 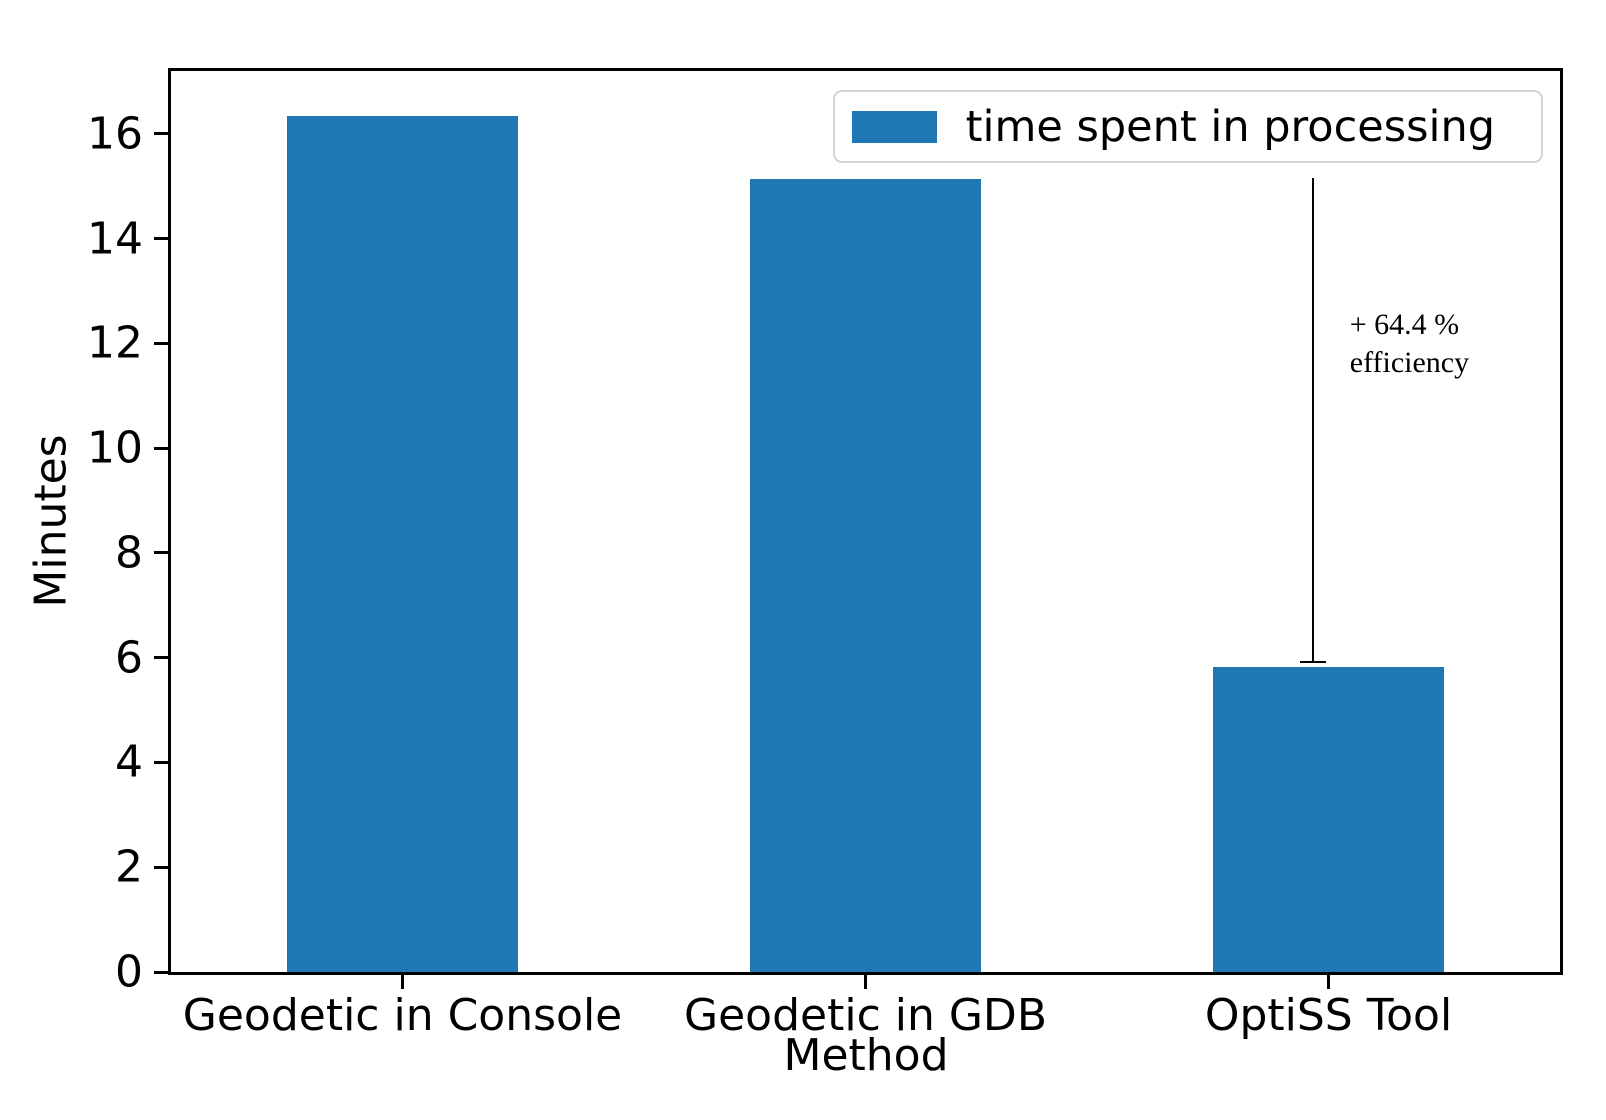 What do you see at coordinates (51, 521) in the screenshot?
I see `y-axis-title: Minutes` at bounding box center [51, 521].